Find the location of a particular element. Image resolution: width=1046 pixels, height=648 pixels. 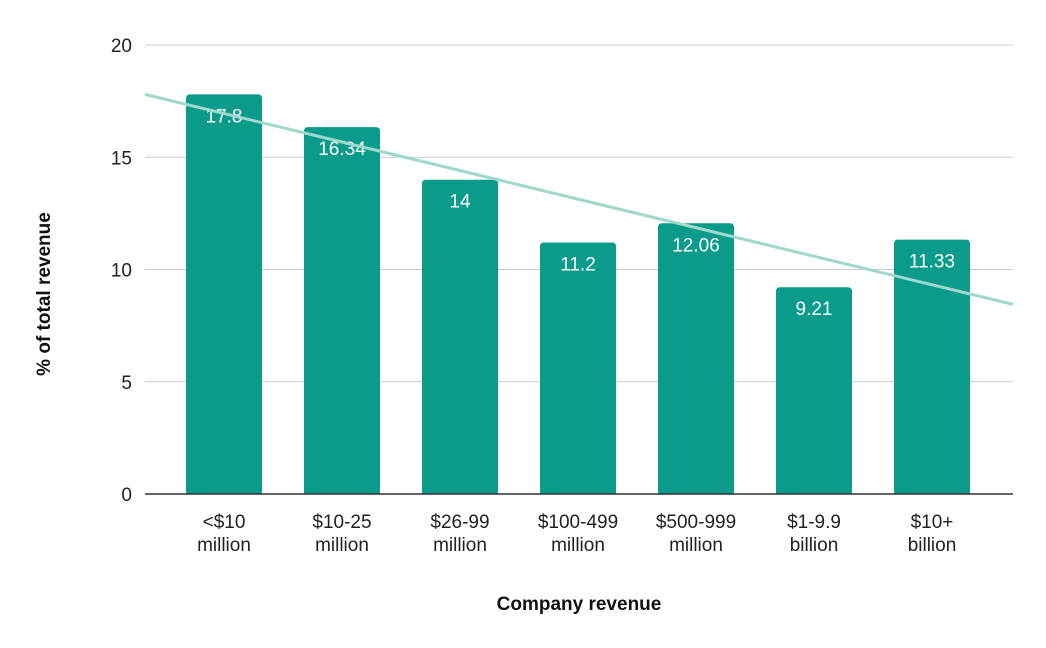

x-axis-title: Company revenue is located at coordinates (579, 604).